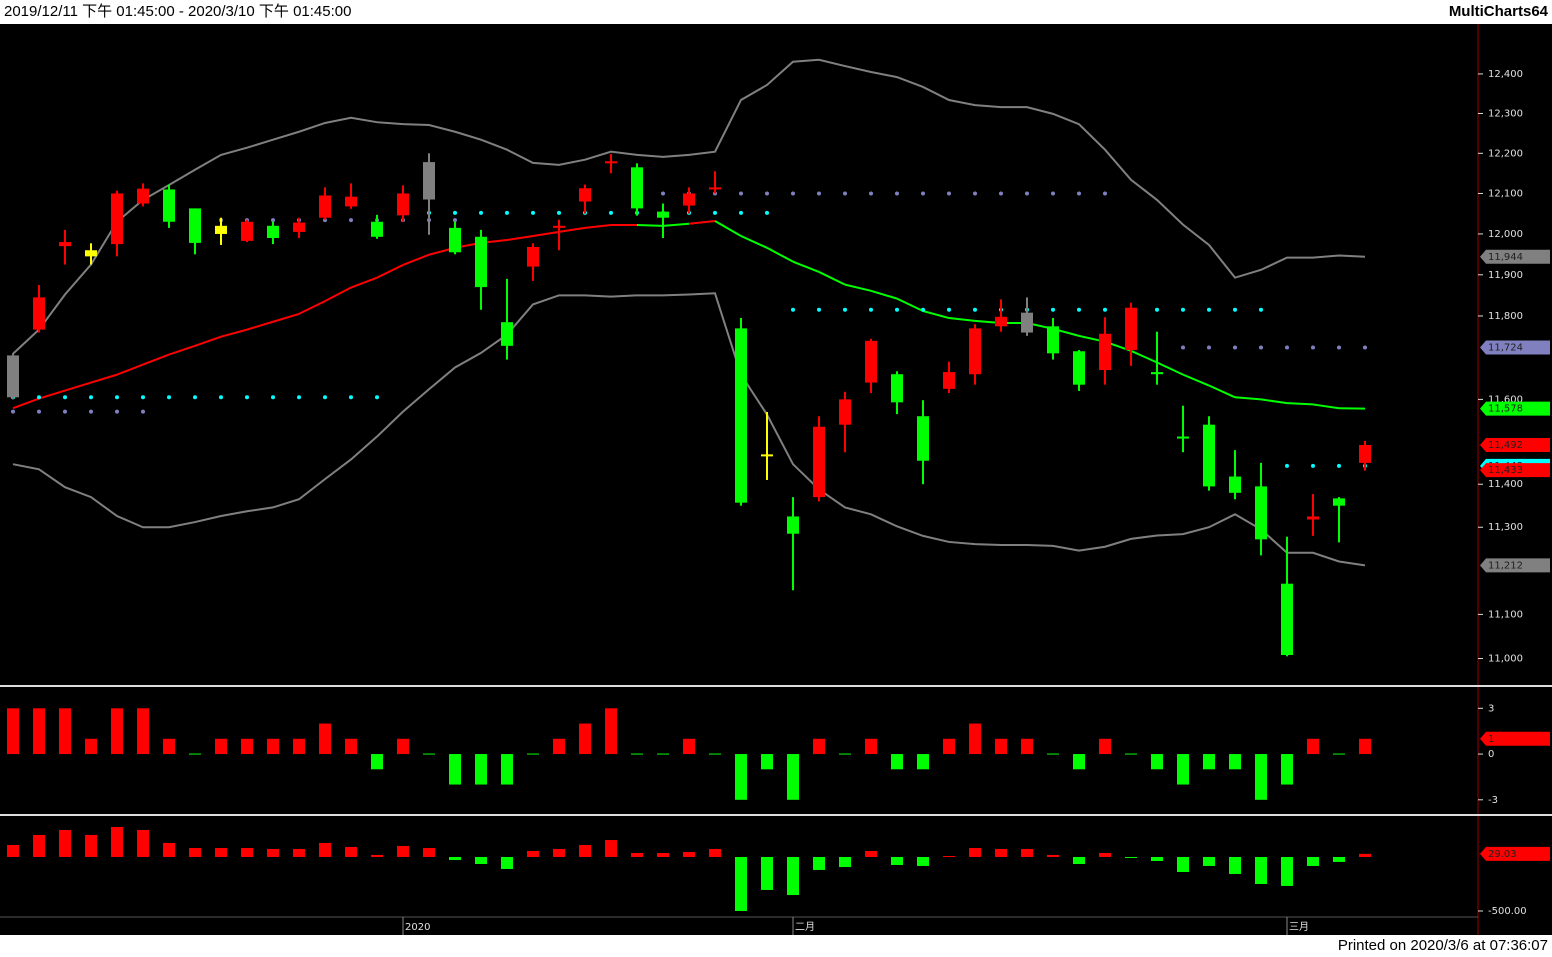 This screenshot has height=957, width=1552. What do you see at coordinates (1502, 854) in the screenshot?
I see `price-tag-label: 29.03` at bounding box center [1502, 854].